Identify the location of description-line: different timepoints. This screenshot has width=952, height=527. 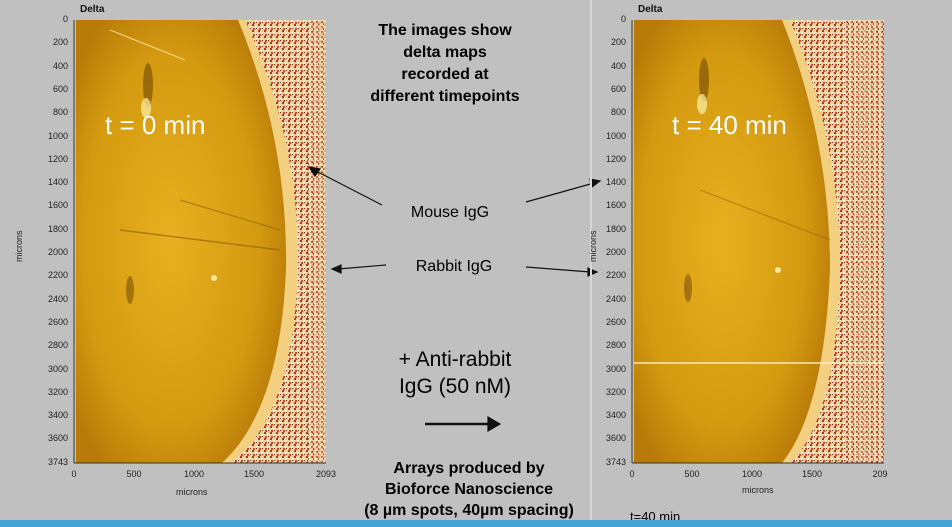
(445, 96).